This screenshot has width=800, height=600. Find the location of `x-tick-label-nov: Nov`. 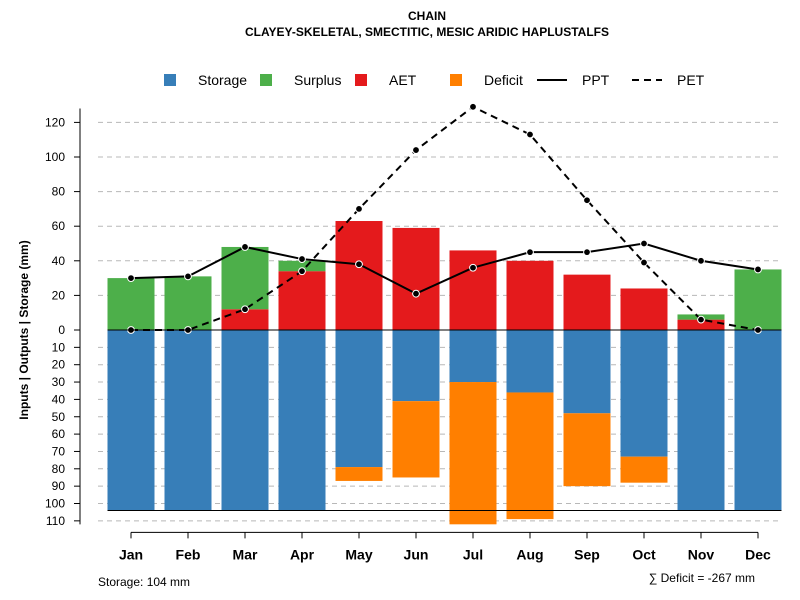

x-tick-label-nov: Nov is located at coordinates (701, 554).